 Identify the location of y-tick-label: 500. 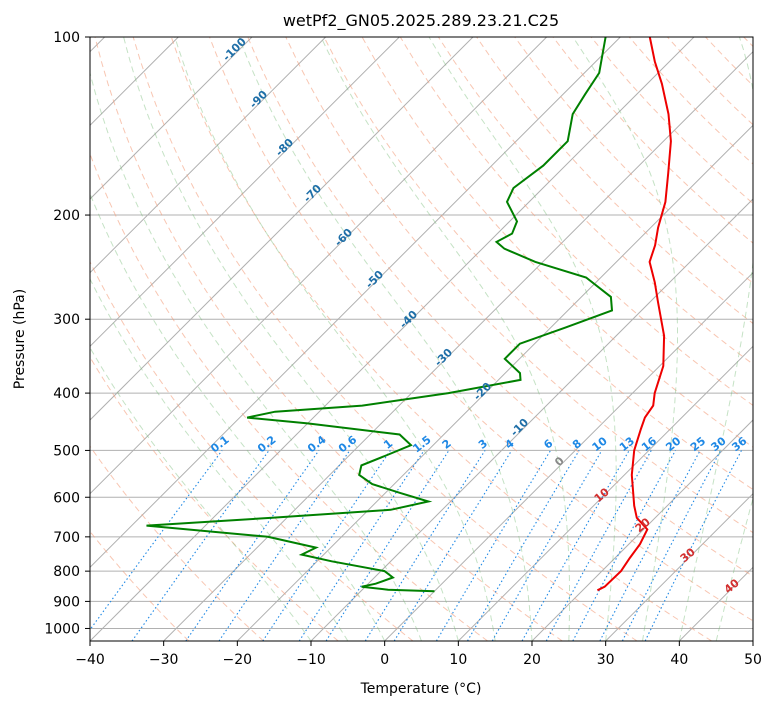
(66, 451).